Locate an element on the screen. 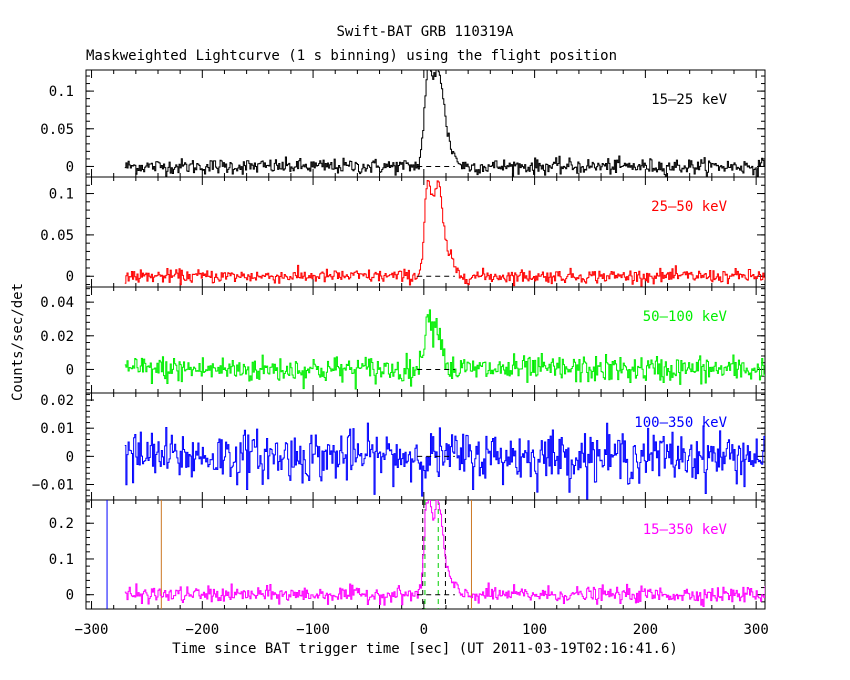 This screenshot has height=680, width=850. panel-4: 0 0.1 0.2 15–350 keV is located at coordinates (407, 554).